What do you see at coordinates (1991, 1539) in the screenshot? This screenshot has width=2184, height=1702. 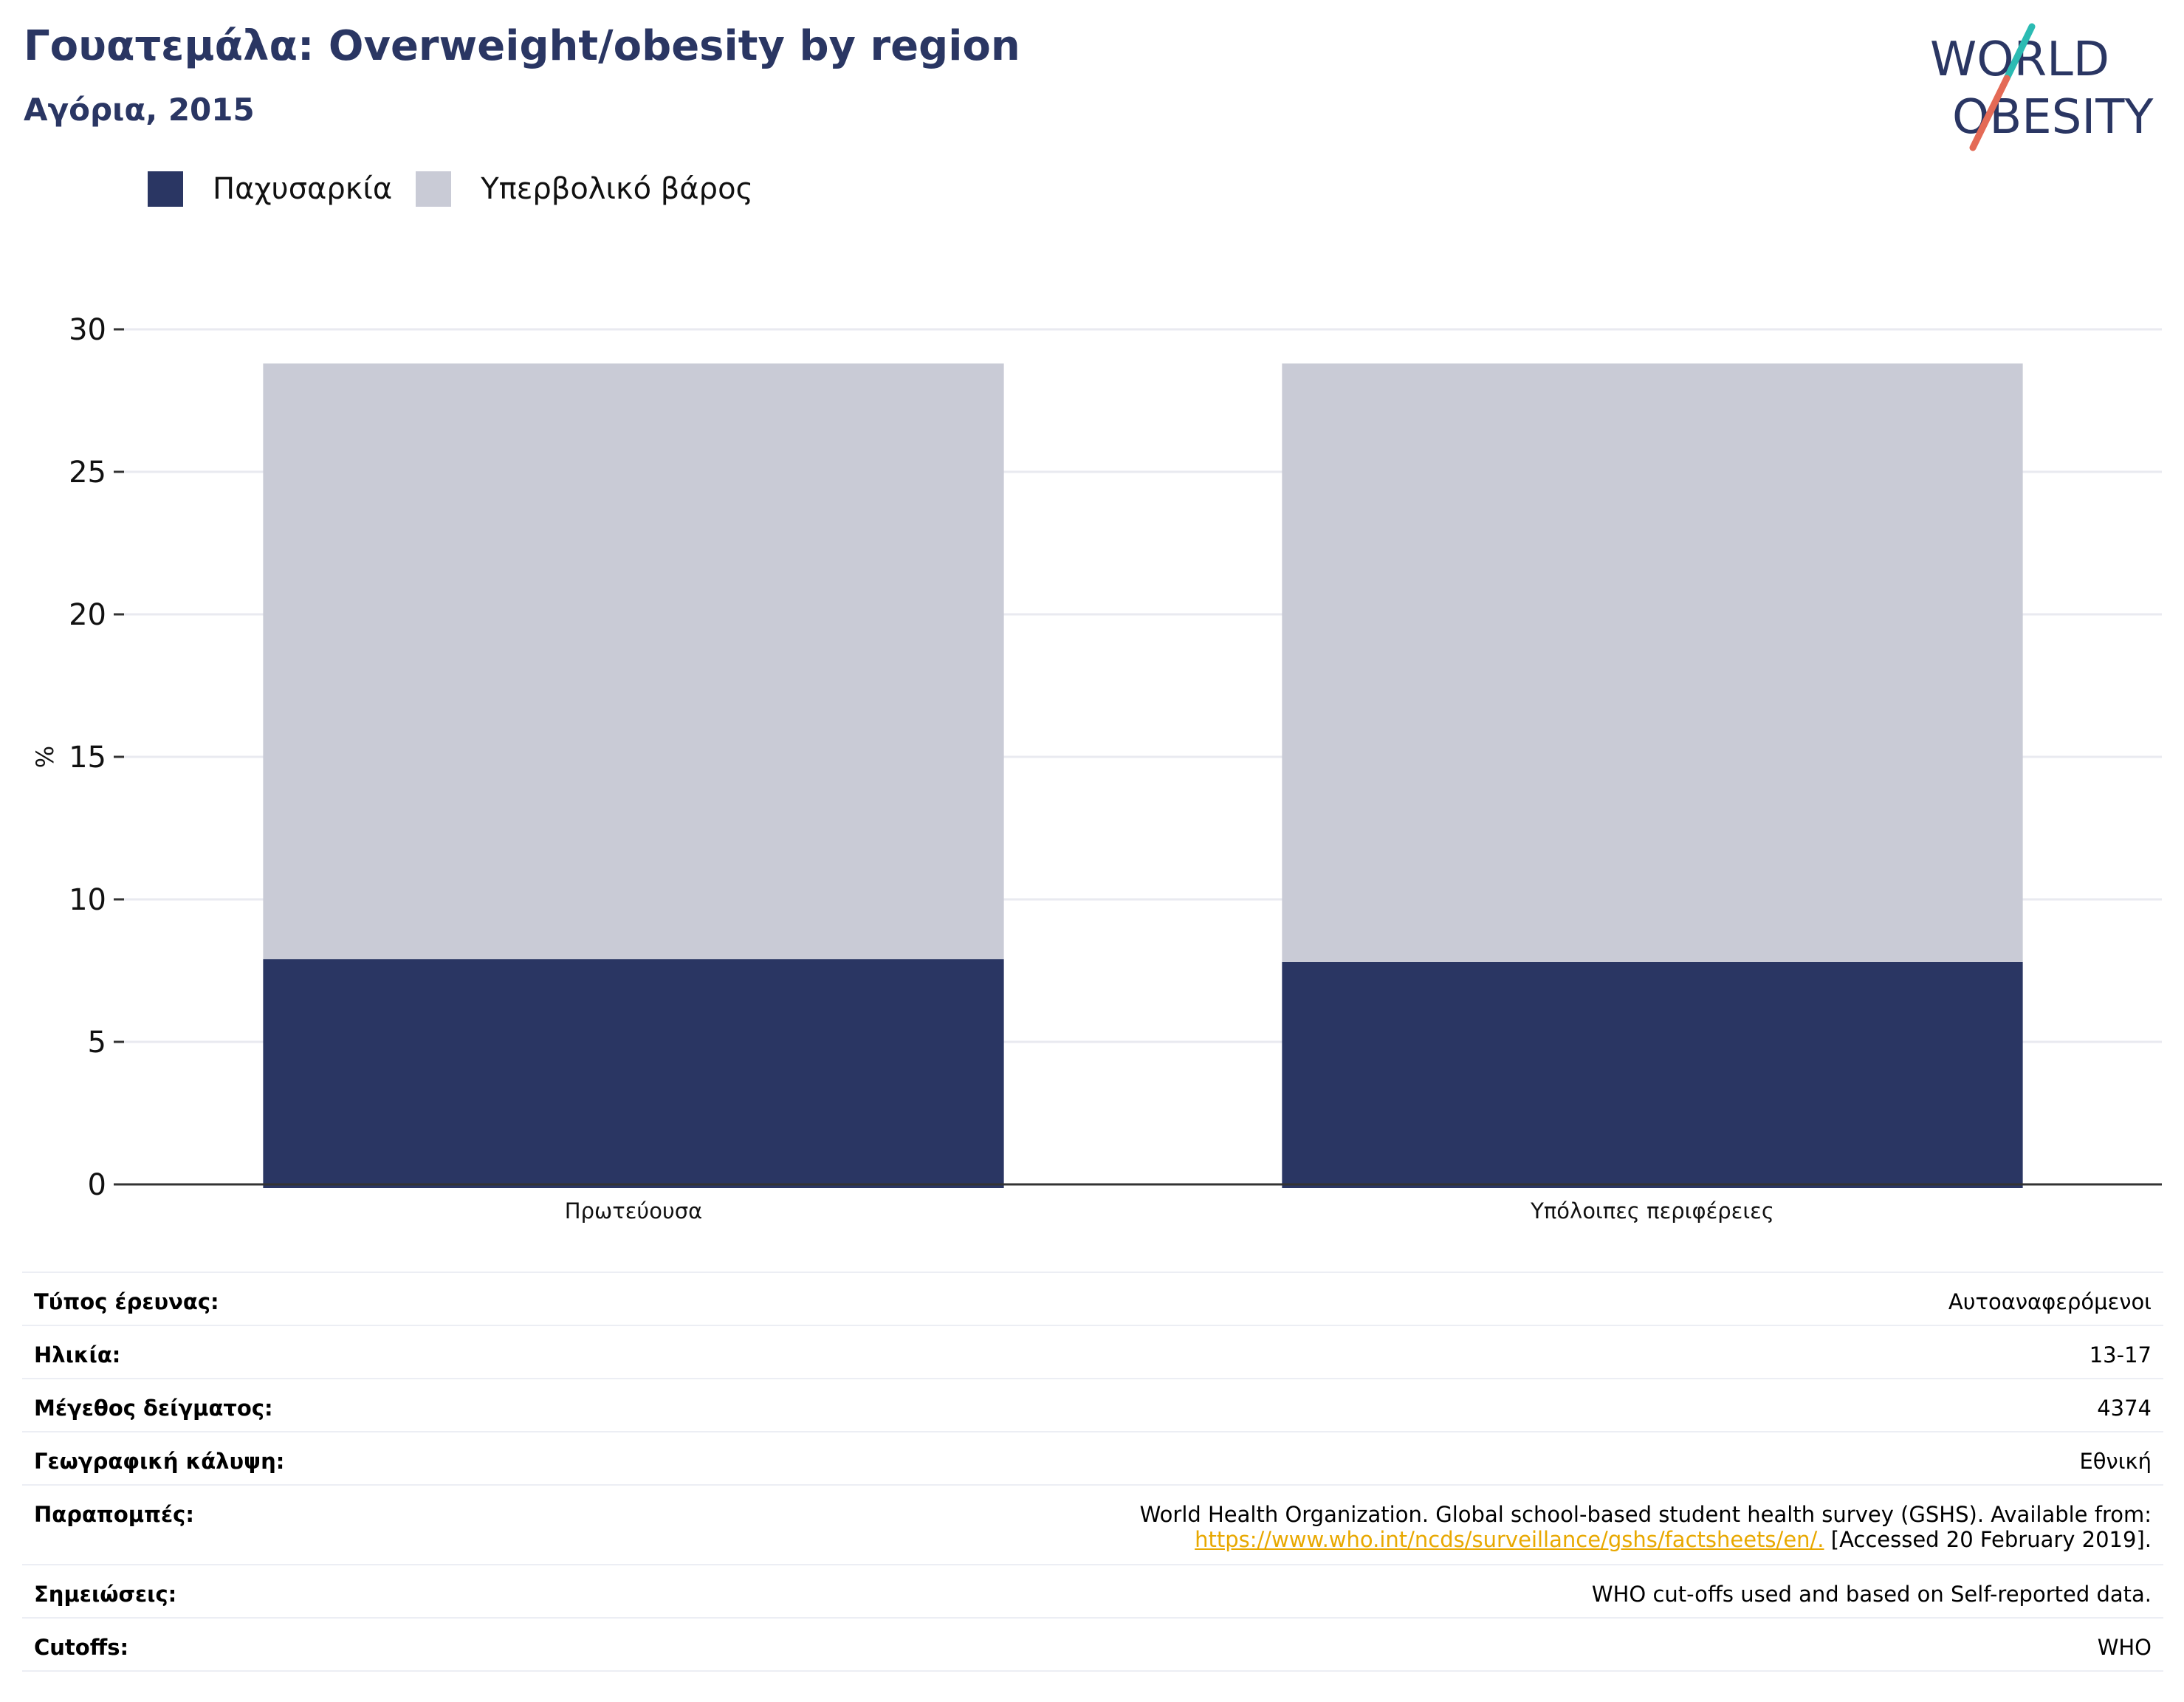 I see `reference-accessed: [Accessed 20 February 2019].` at bounding box center [1991, 1539].